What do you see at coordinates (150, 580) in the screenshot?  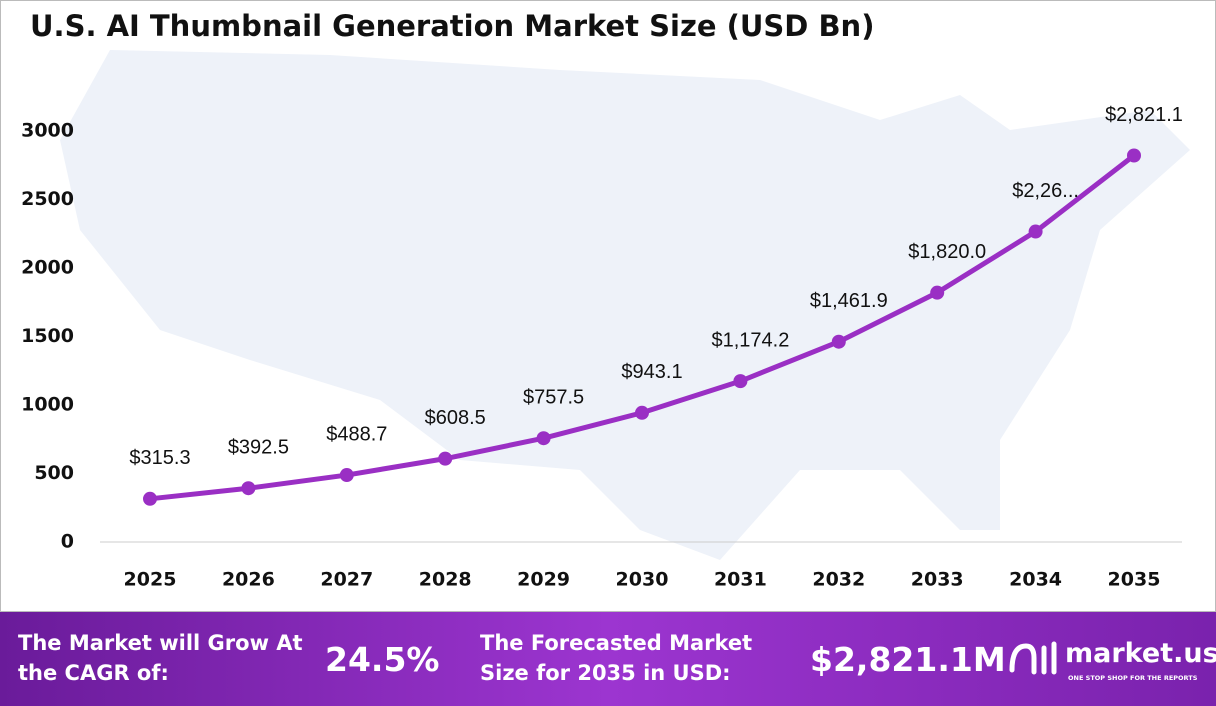 I see `x-tick-label: 2025` at bounding box center [150, 580].